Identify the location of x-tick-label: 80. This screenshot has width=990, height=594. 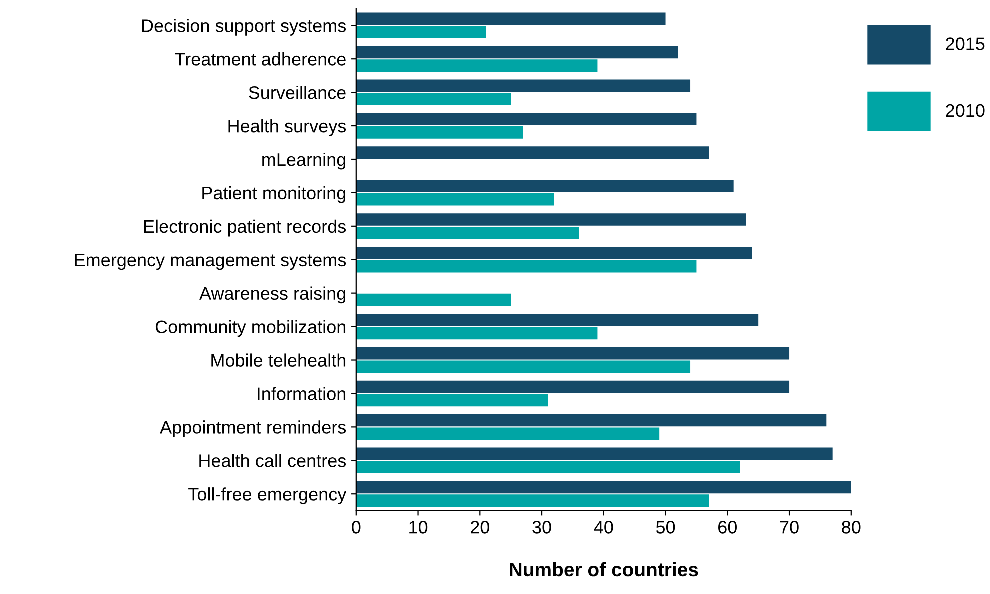
(851, 527).